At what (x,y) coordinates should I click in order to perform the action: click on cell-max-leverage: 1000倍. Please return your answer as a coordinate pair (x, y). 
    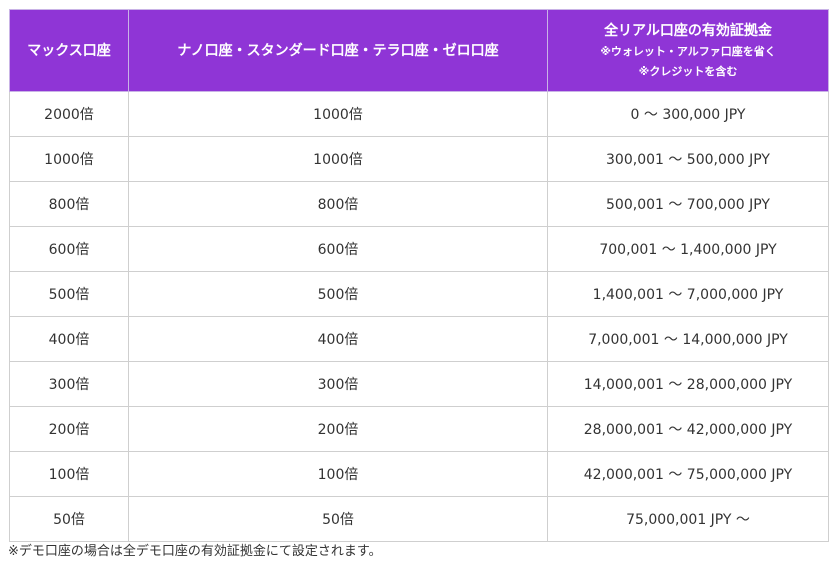
    Looking at the image, I should click on (69, 159).